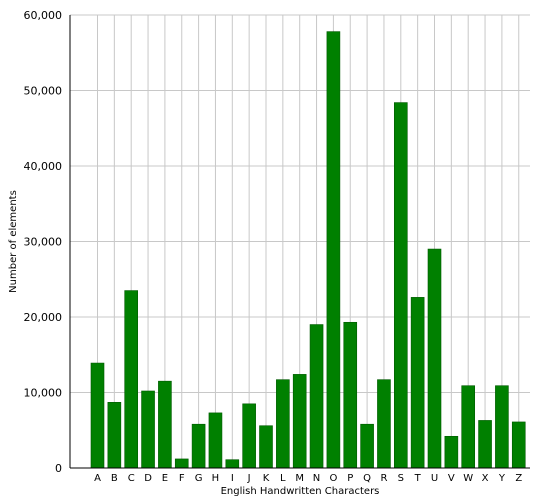 The image size is (550, 502). Describe the element at coordinates (518, 445) in the screenshot. I see `bar-z` at that location.